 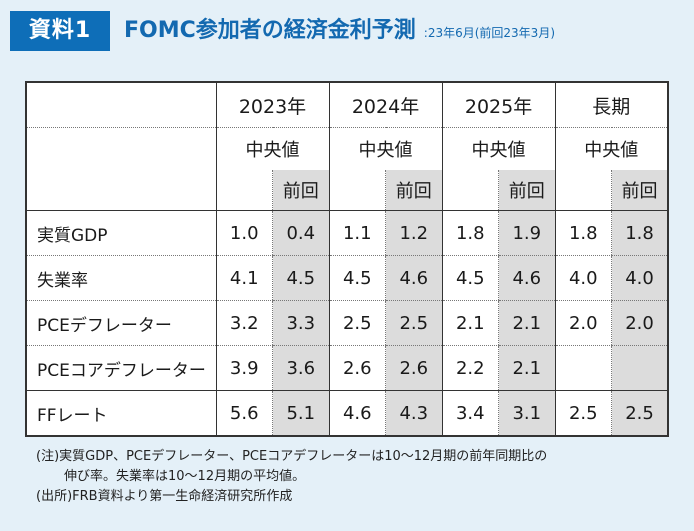 What do you see at coordinates (301, 233) in the screenshot?
I see `prev-value-cell: 0.4` at bounding box center [301, 233].